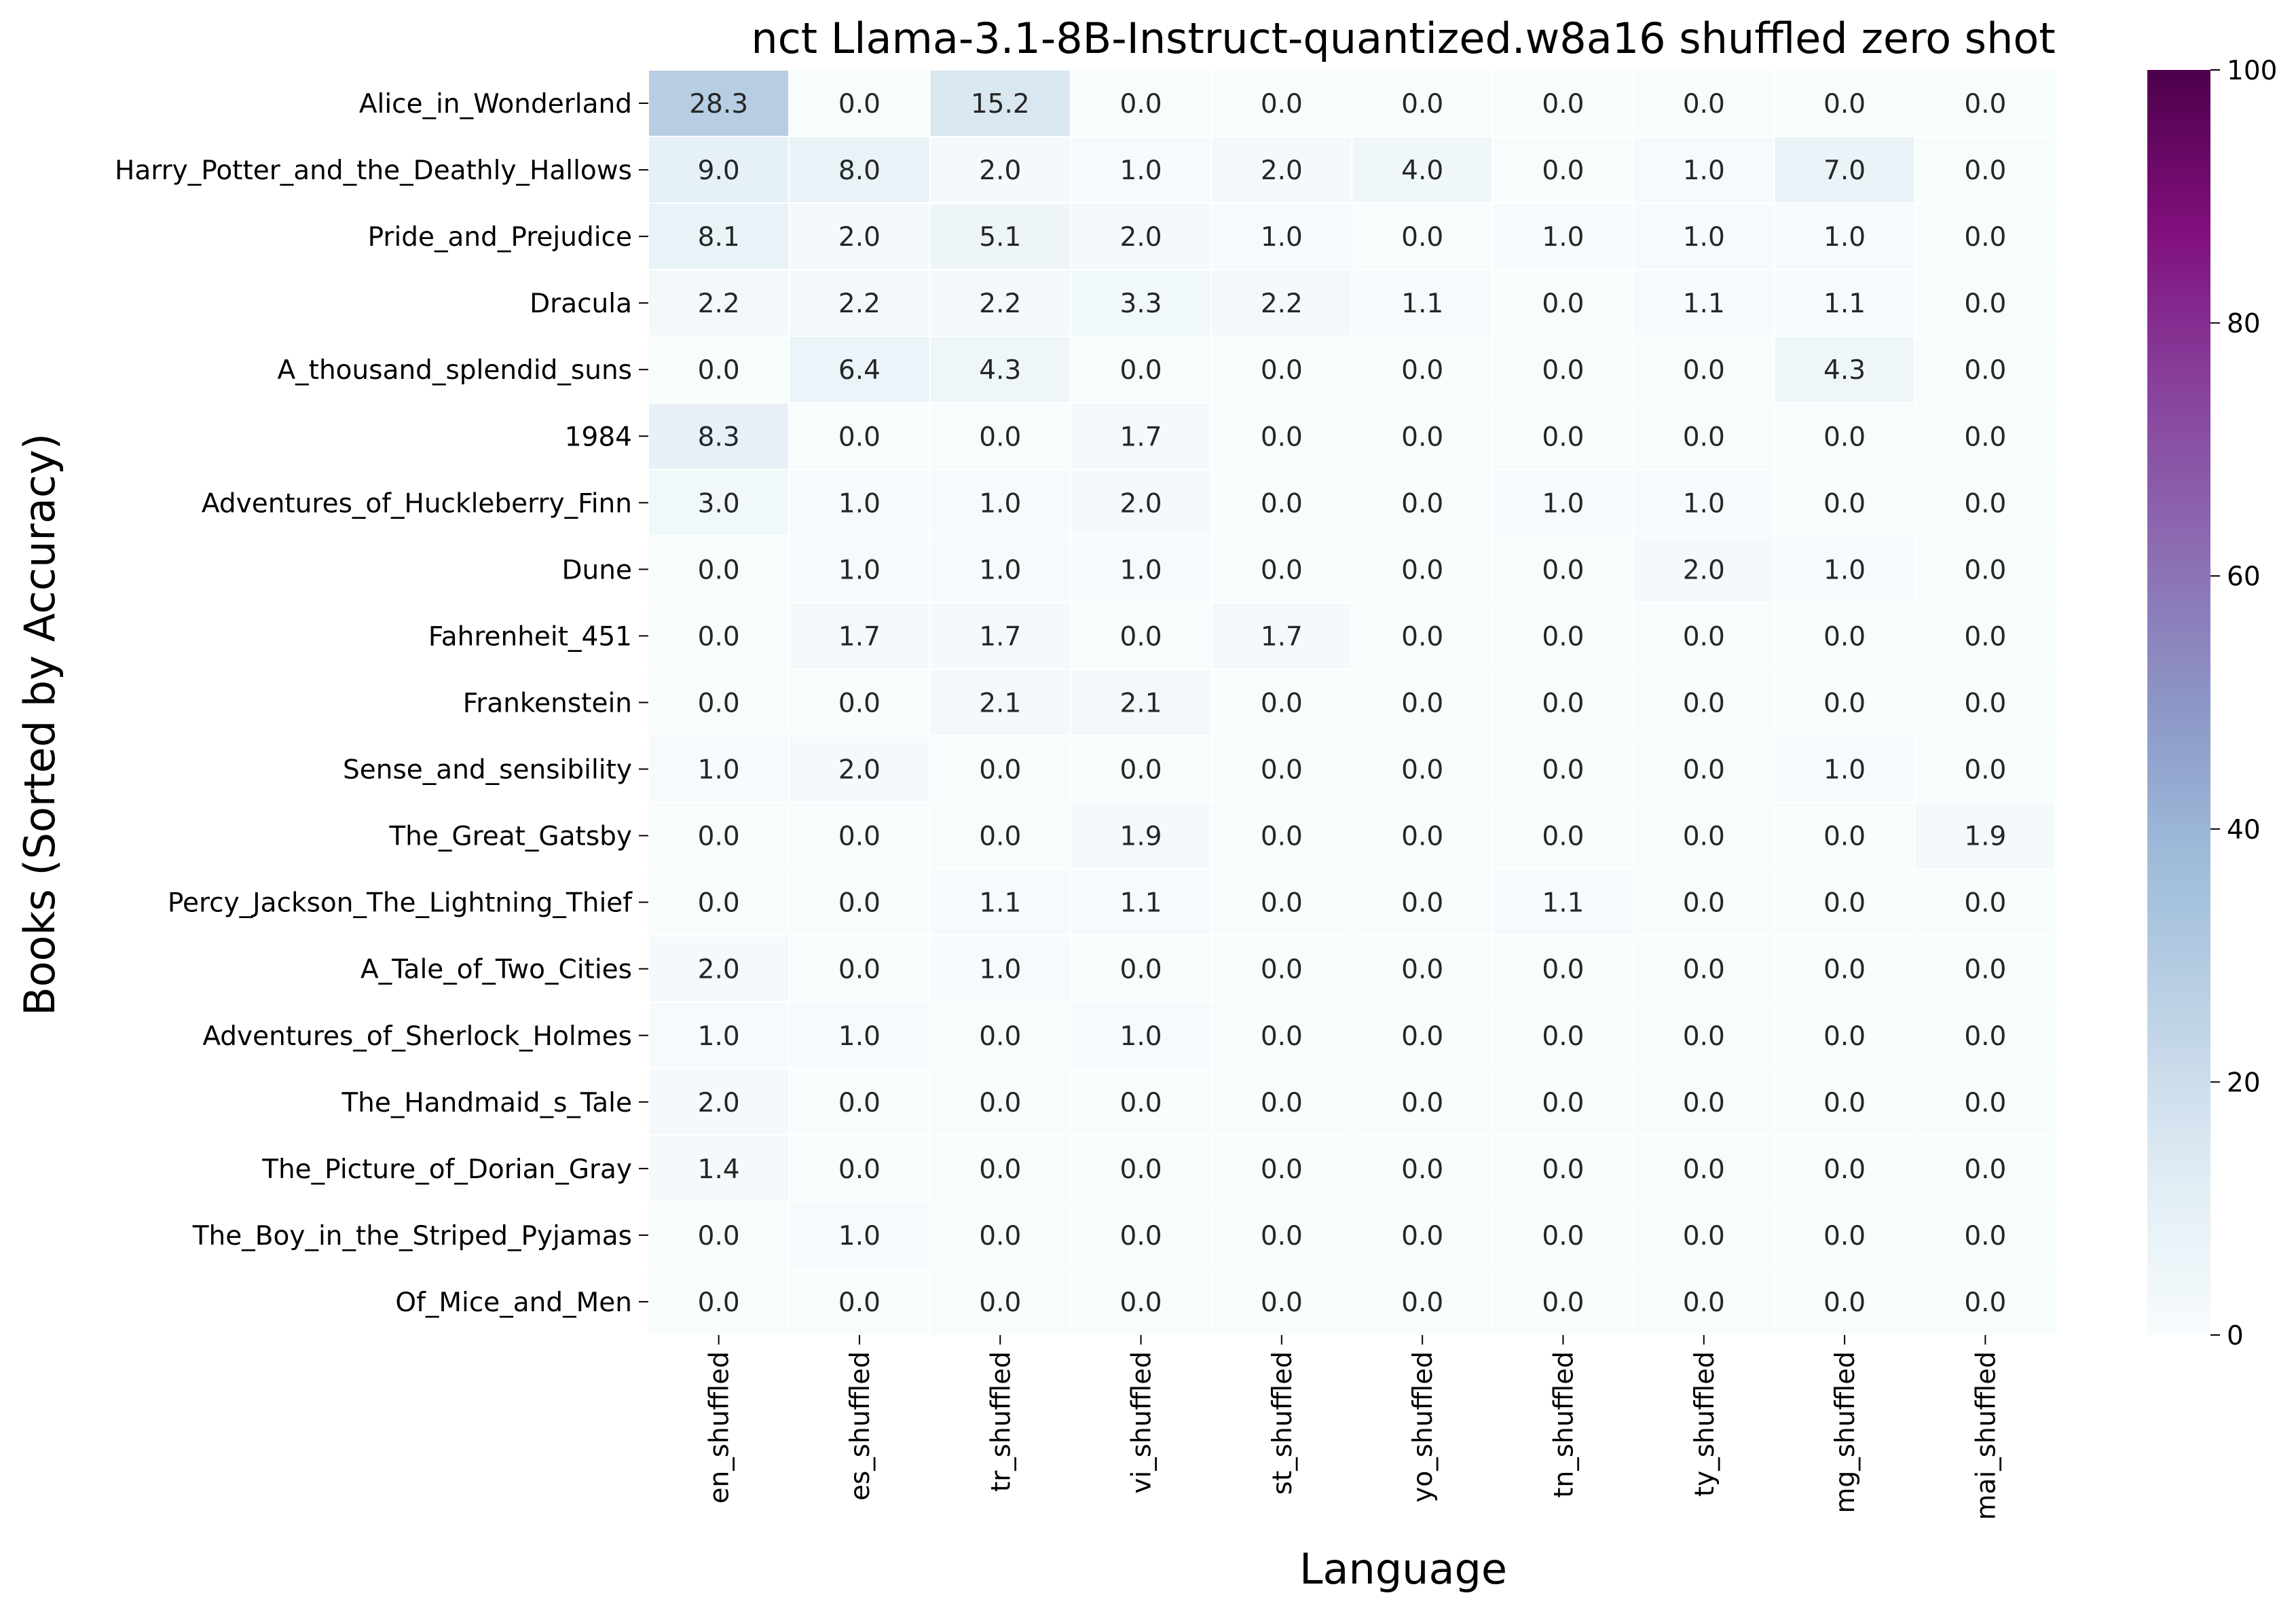  What do you see at coordinates (2244, 1082) in the screenshot?
I see `colorbar-tick-label: 20` at bounding box center [2244, 1082].